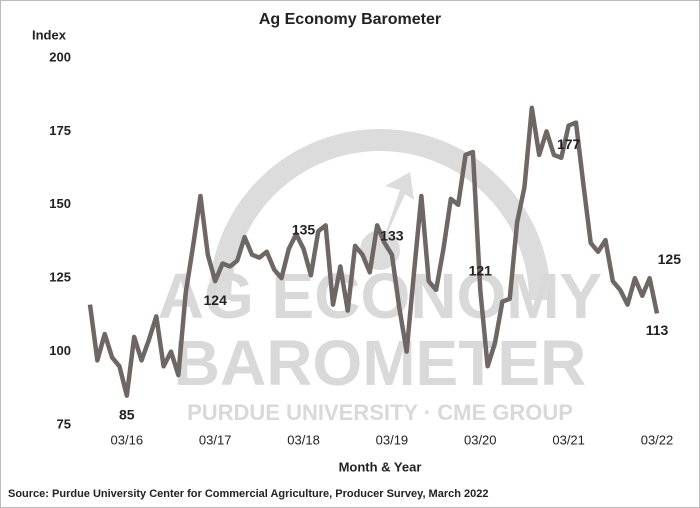  What do you see at coordinates (392, 235) in the screenshot?
I see `data-label: 133` at bounding box center [392, 235].